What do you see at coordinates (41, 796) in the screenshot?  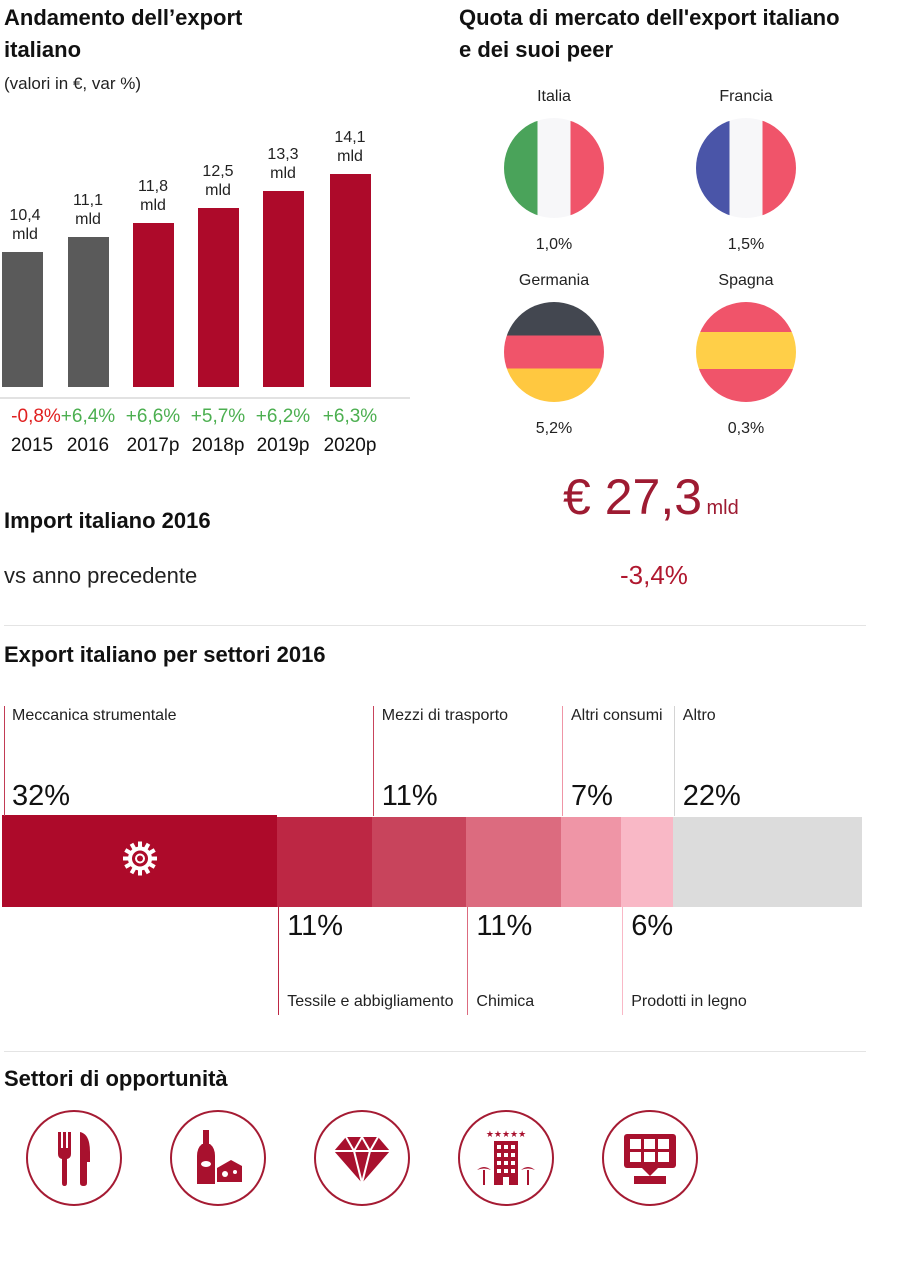 I see `sector-percentage: 32%` at bounding box center [41, 796].